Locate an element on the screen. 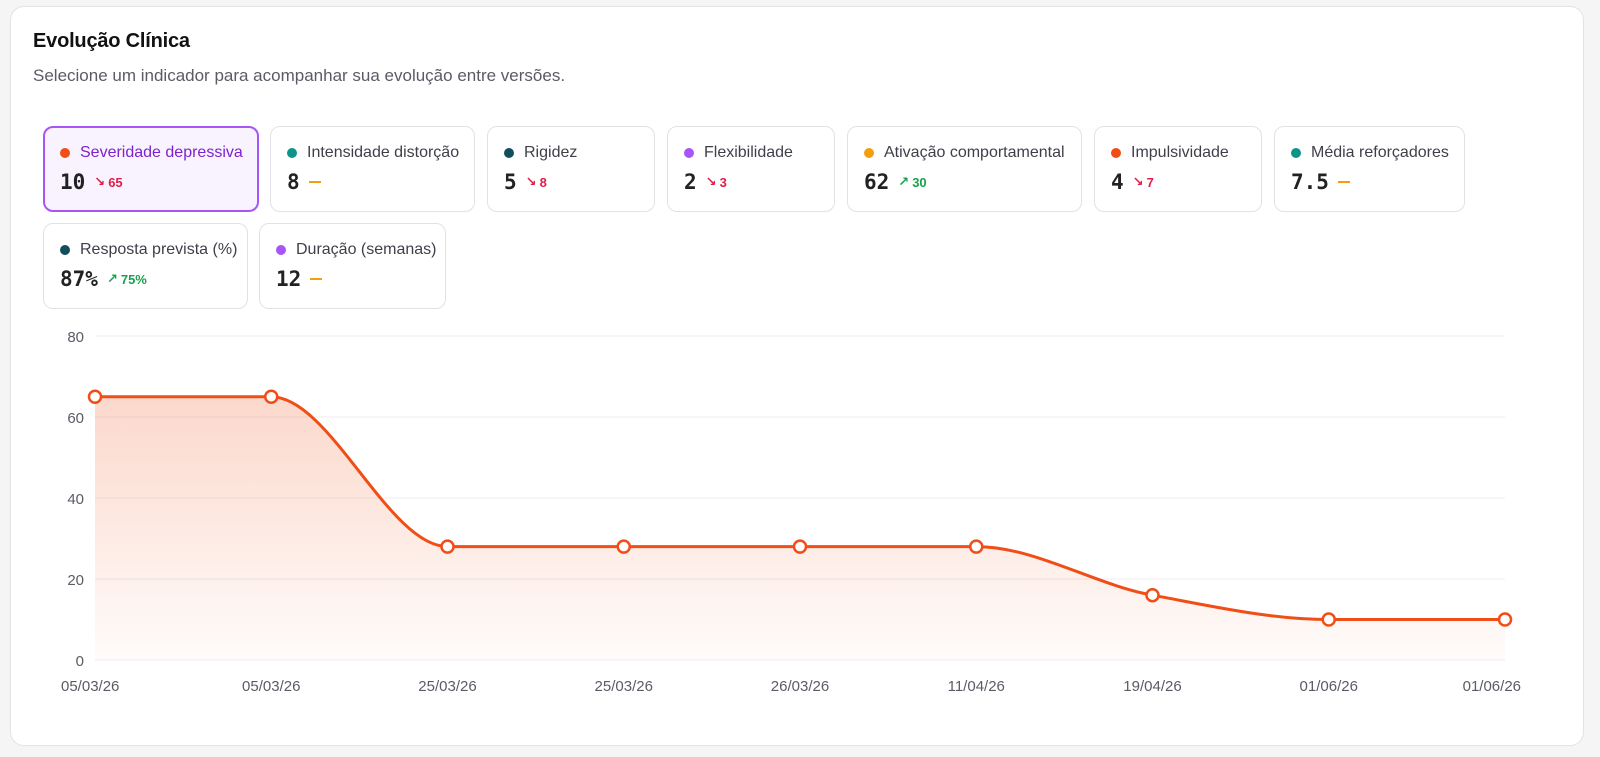 This screenshot has width=1600, height=757. indicator-value: 2 is located at coordinates (690, 182).